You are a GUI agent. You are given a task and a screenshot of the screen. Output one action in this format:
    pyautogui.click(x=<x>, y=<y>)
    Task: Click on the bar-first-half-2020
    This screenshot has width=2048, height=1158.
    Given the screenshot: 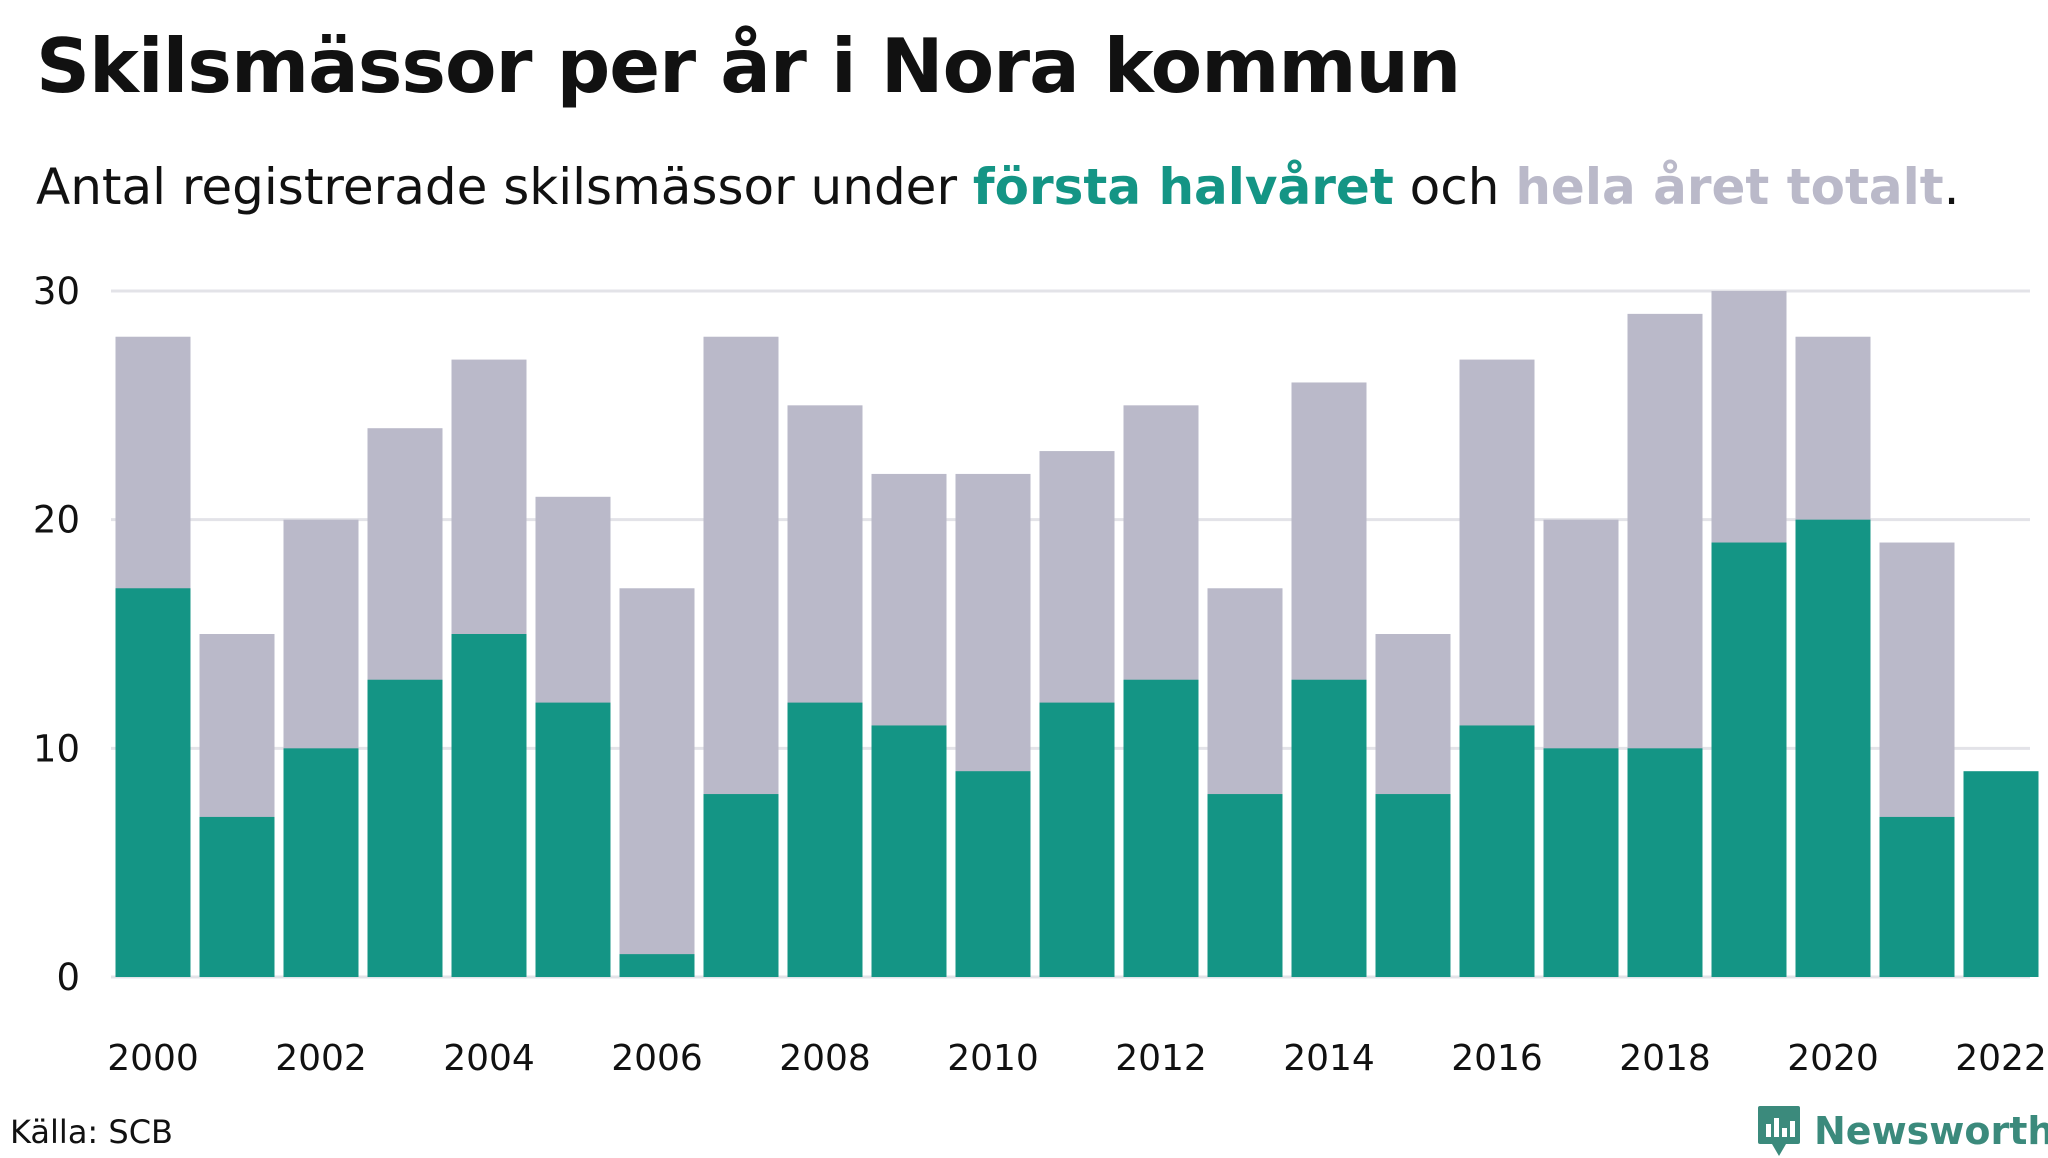 What is the action you would take?
    pyautogui.click(x=1833, y=748)
    